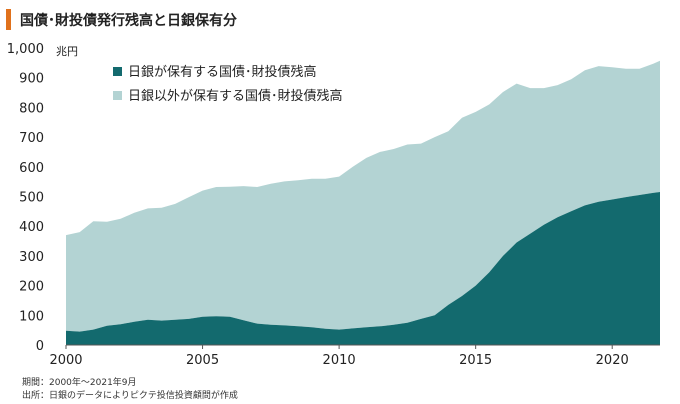  Describe the element at coordinates (222, 72) in the screenshot. I see `legend-label: 日銀が保有する国債･財投債残高` at that location.